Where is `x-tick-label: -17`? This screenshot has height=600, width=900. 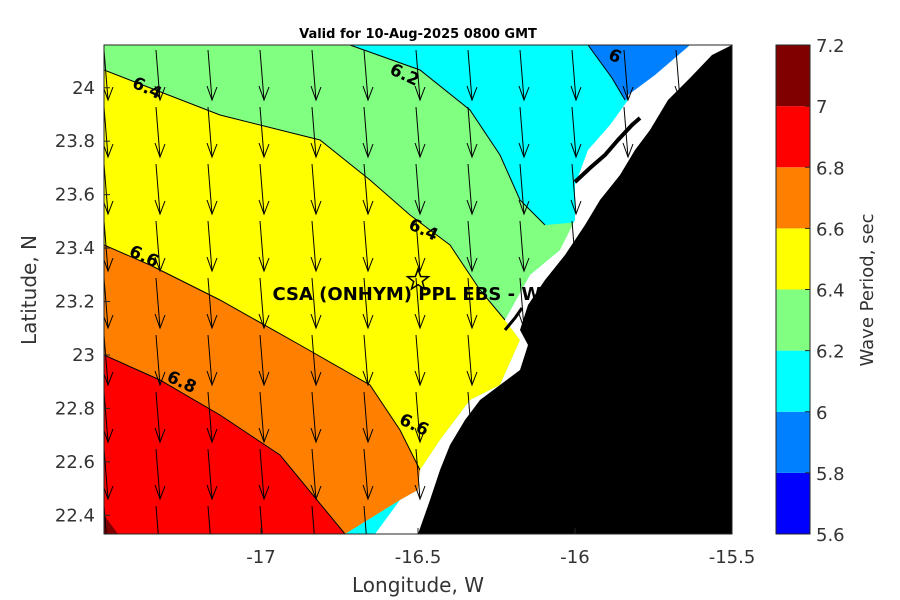 x-tick-label: -17 is located at coordinates (260, 557).